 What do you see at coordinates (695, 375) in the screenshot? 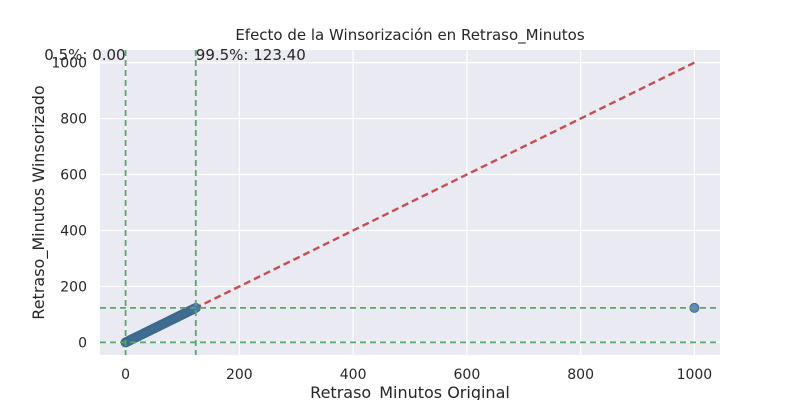
I see `x-tick-label: 1000` at bounding box center [695, 375].